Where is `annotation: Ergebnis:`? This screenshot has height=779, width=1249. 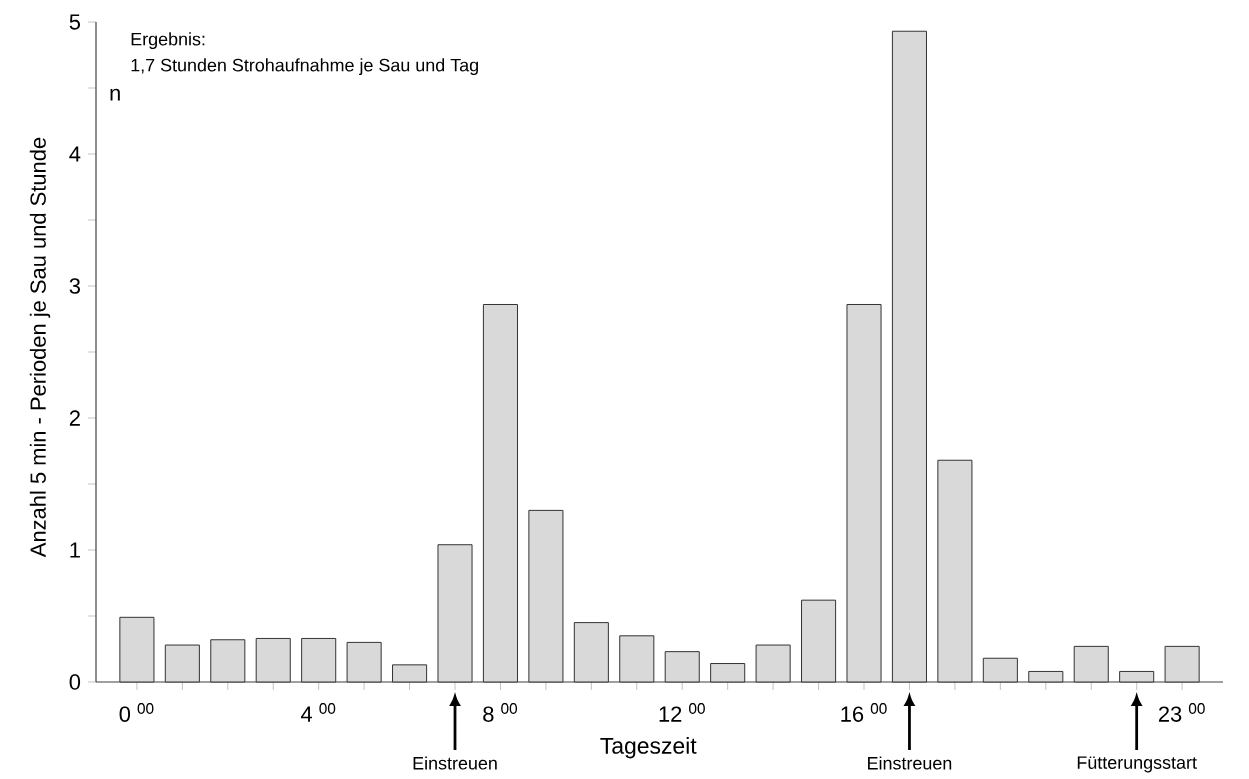 annotation: Ergebnis: is located at coordinates (168, 41).